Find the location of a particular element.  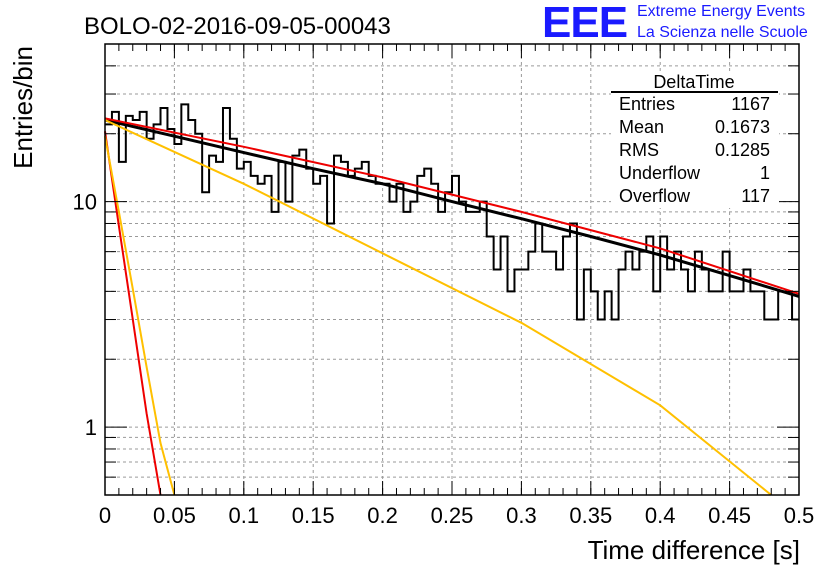

x-tick-label: 0 is located at coordinates (105, 515).